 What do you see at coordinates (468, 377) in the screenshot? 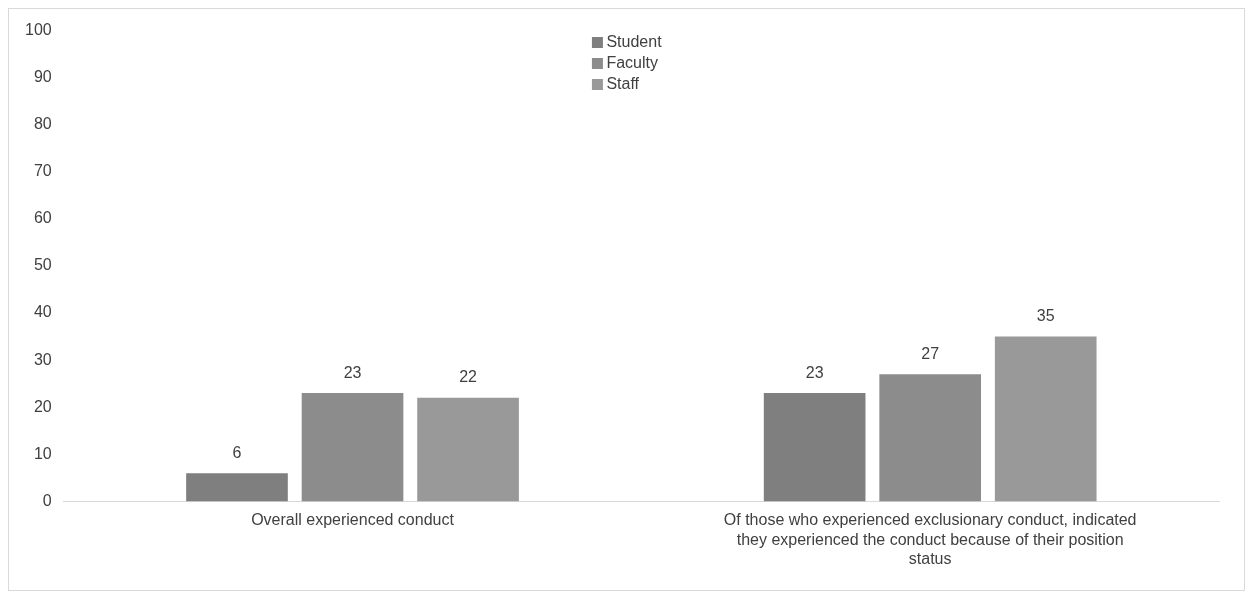
I see `data-label: 22` at bounding box center [468, 377].